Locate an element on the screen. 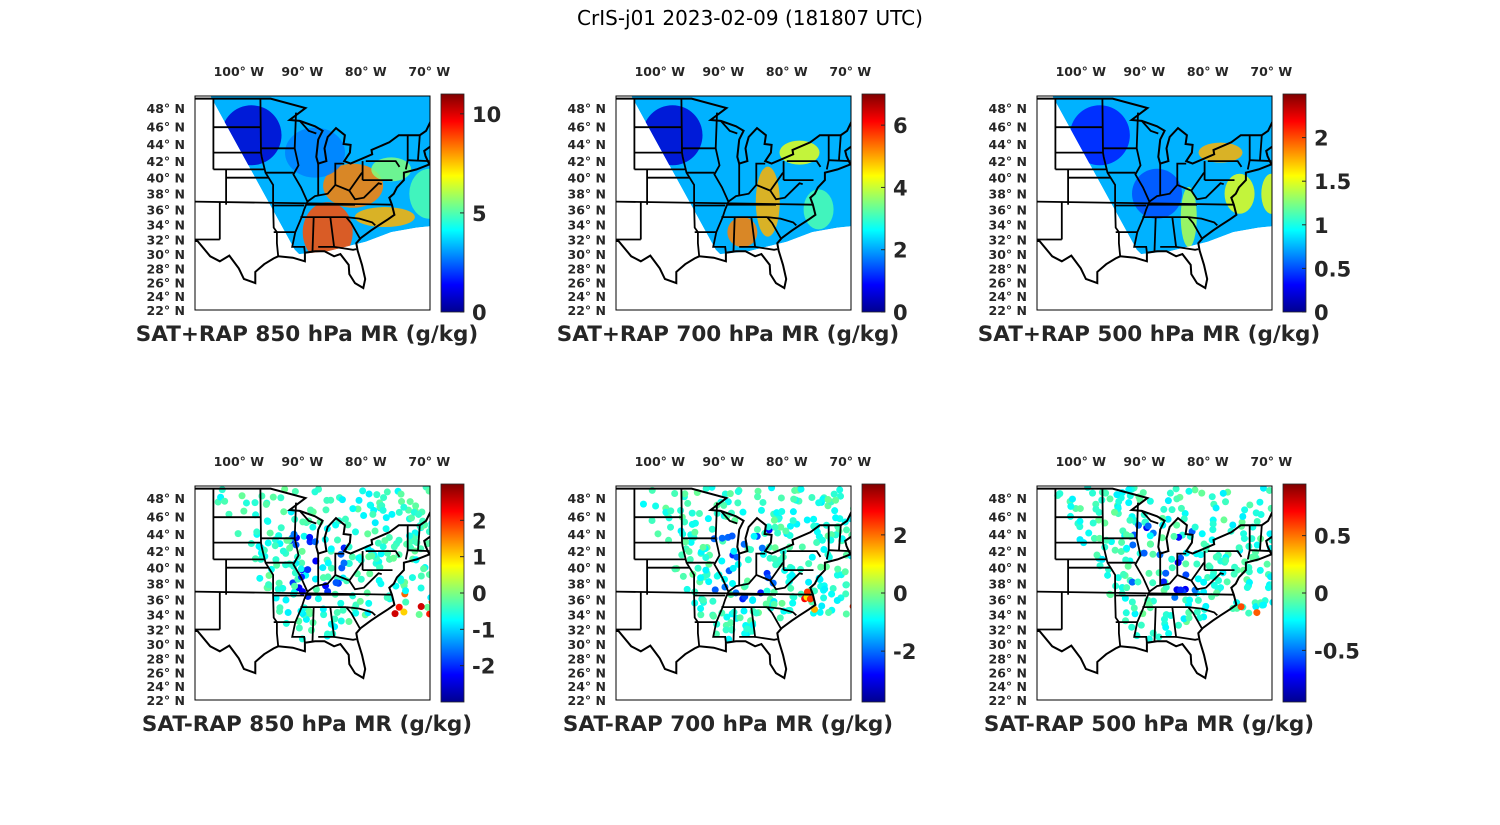 This screenshot has width=1500, height=825. lat-tick-label: 40° N is located at coordinates (1008, 568).